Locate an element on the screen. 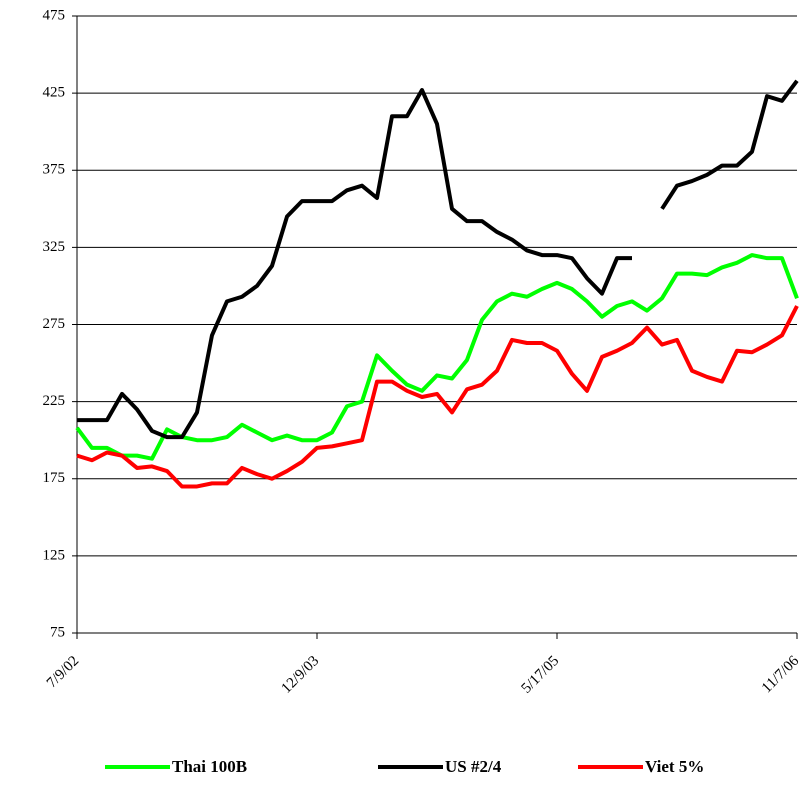 The image size is (801, 805). y-tick-label: 125 is located at coordinates (54, 555).